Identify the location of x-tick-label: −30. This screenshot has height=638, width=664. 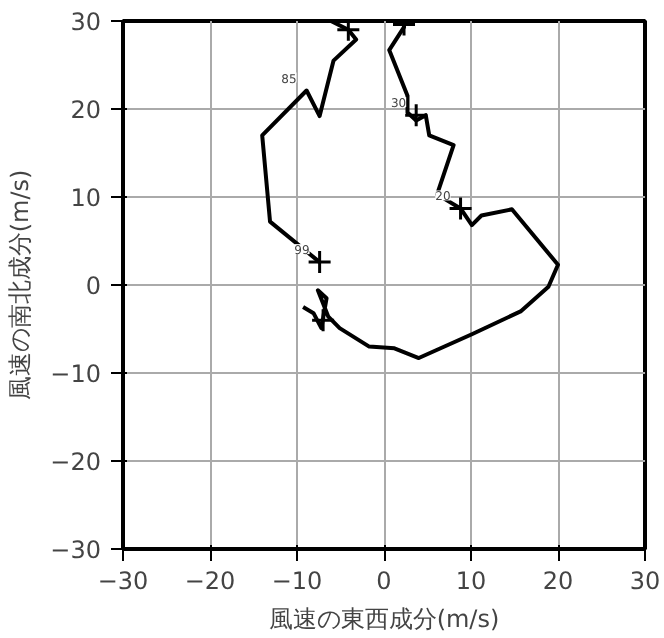
(123, 581).